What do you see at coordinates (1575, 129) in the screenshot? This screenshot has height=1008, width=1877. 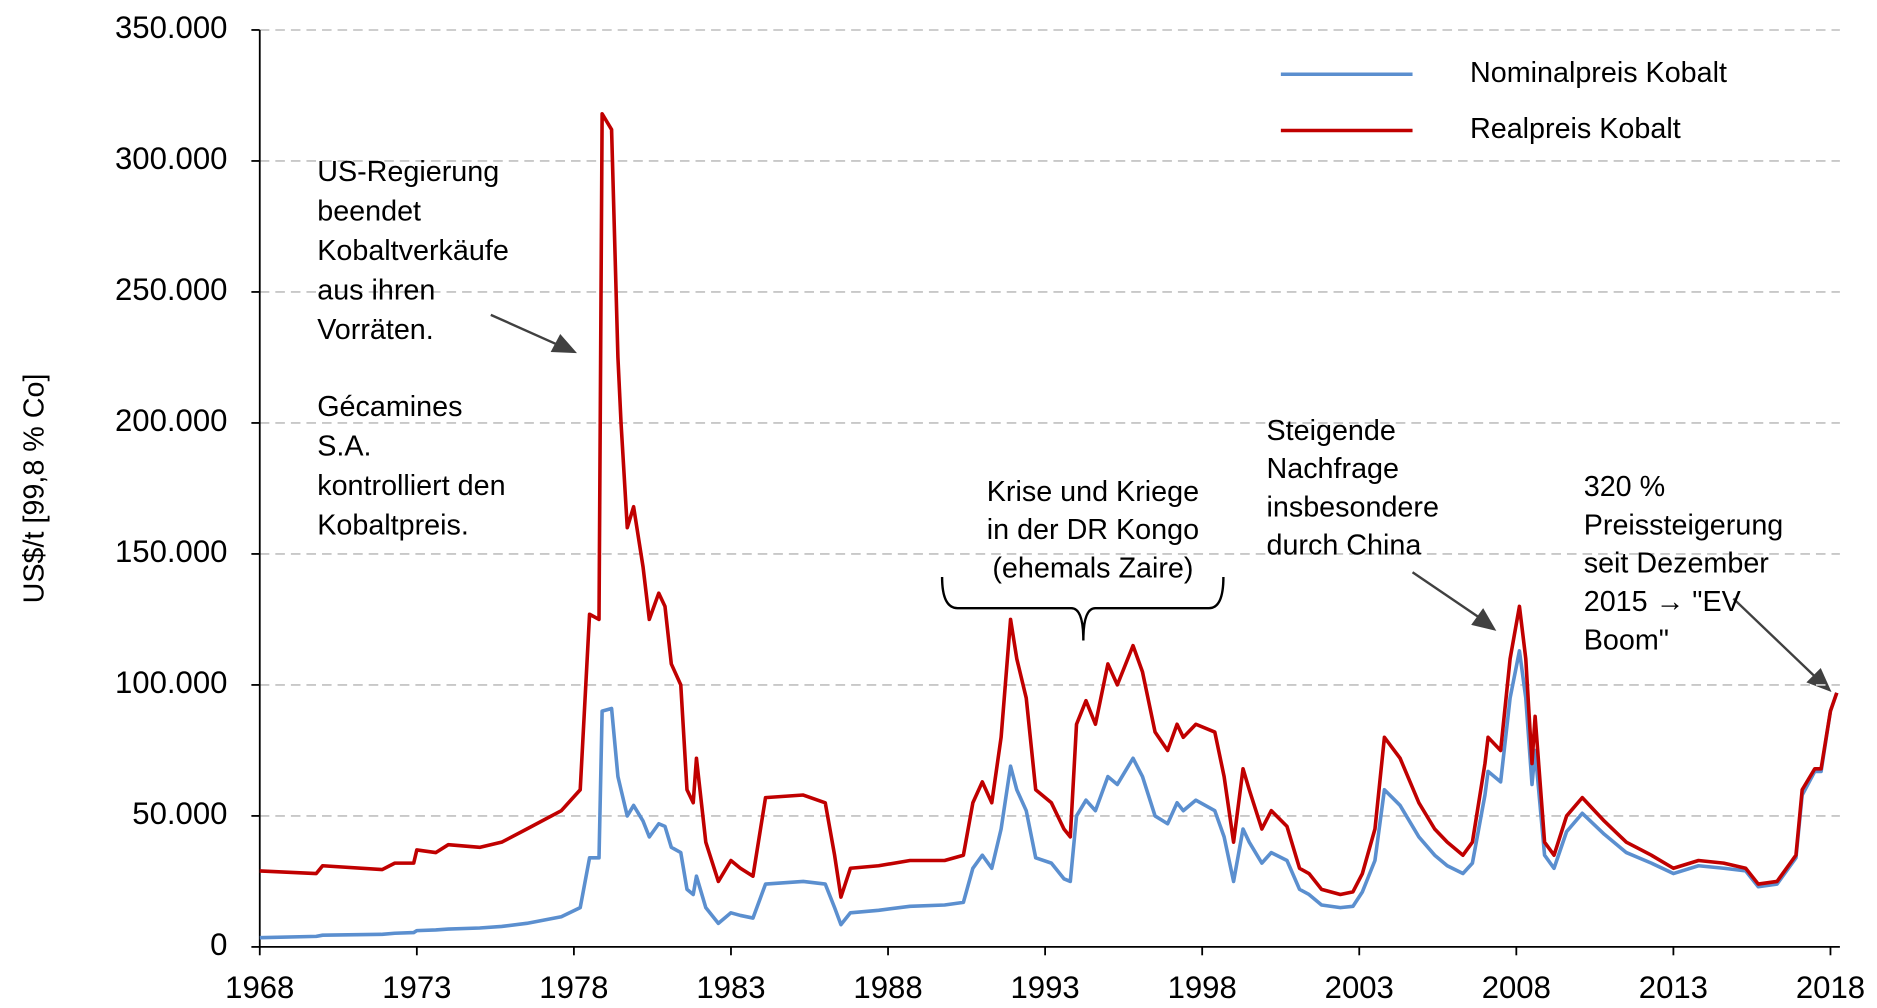 I see `legend-label: Realpreis Kobalt` at bounding box center [1575, 129].